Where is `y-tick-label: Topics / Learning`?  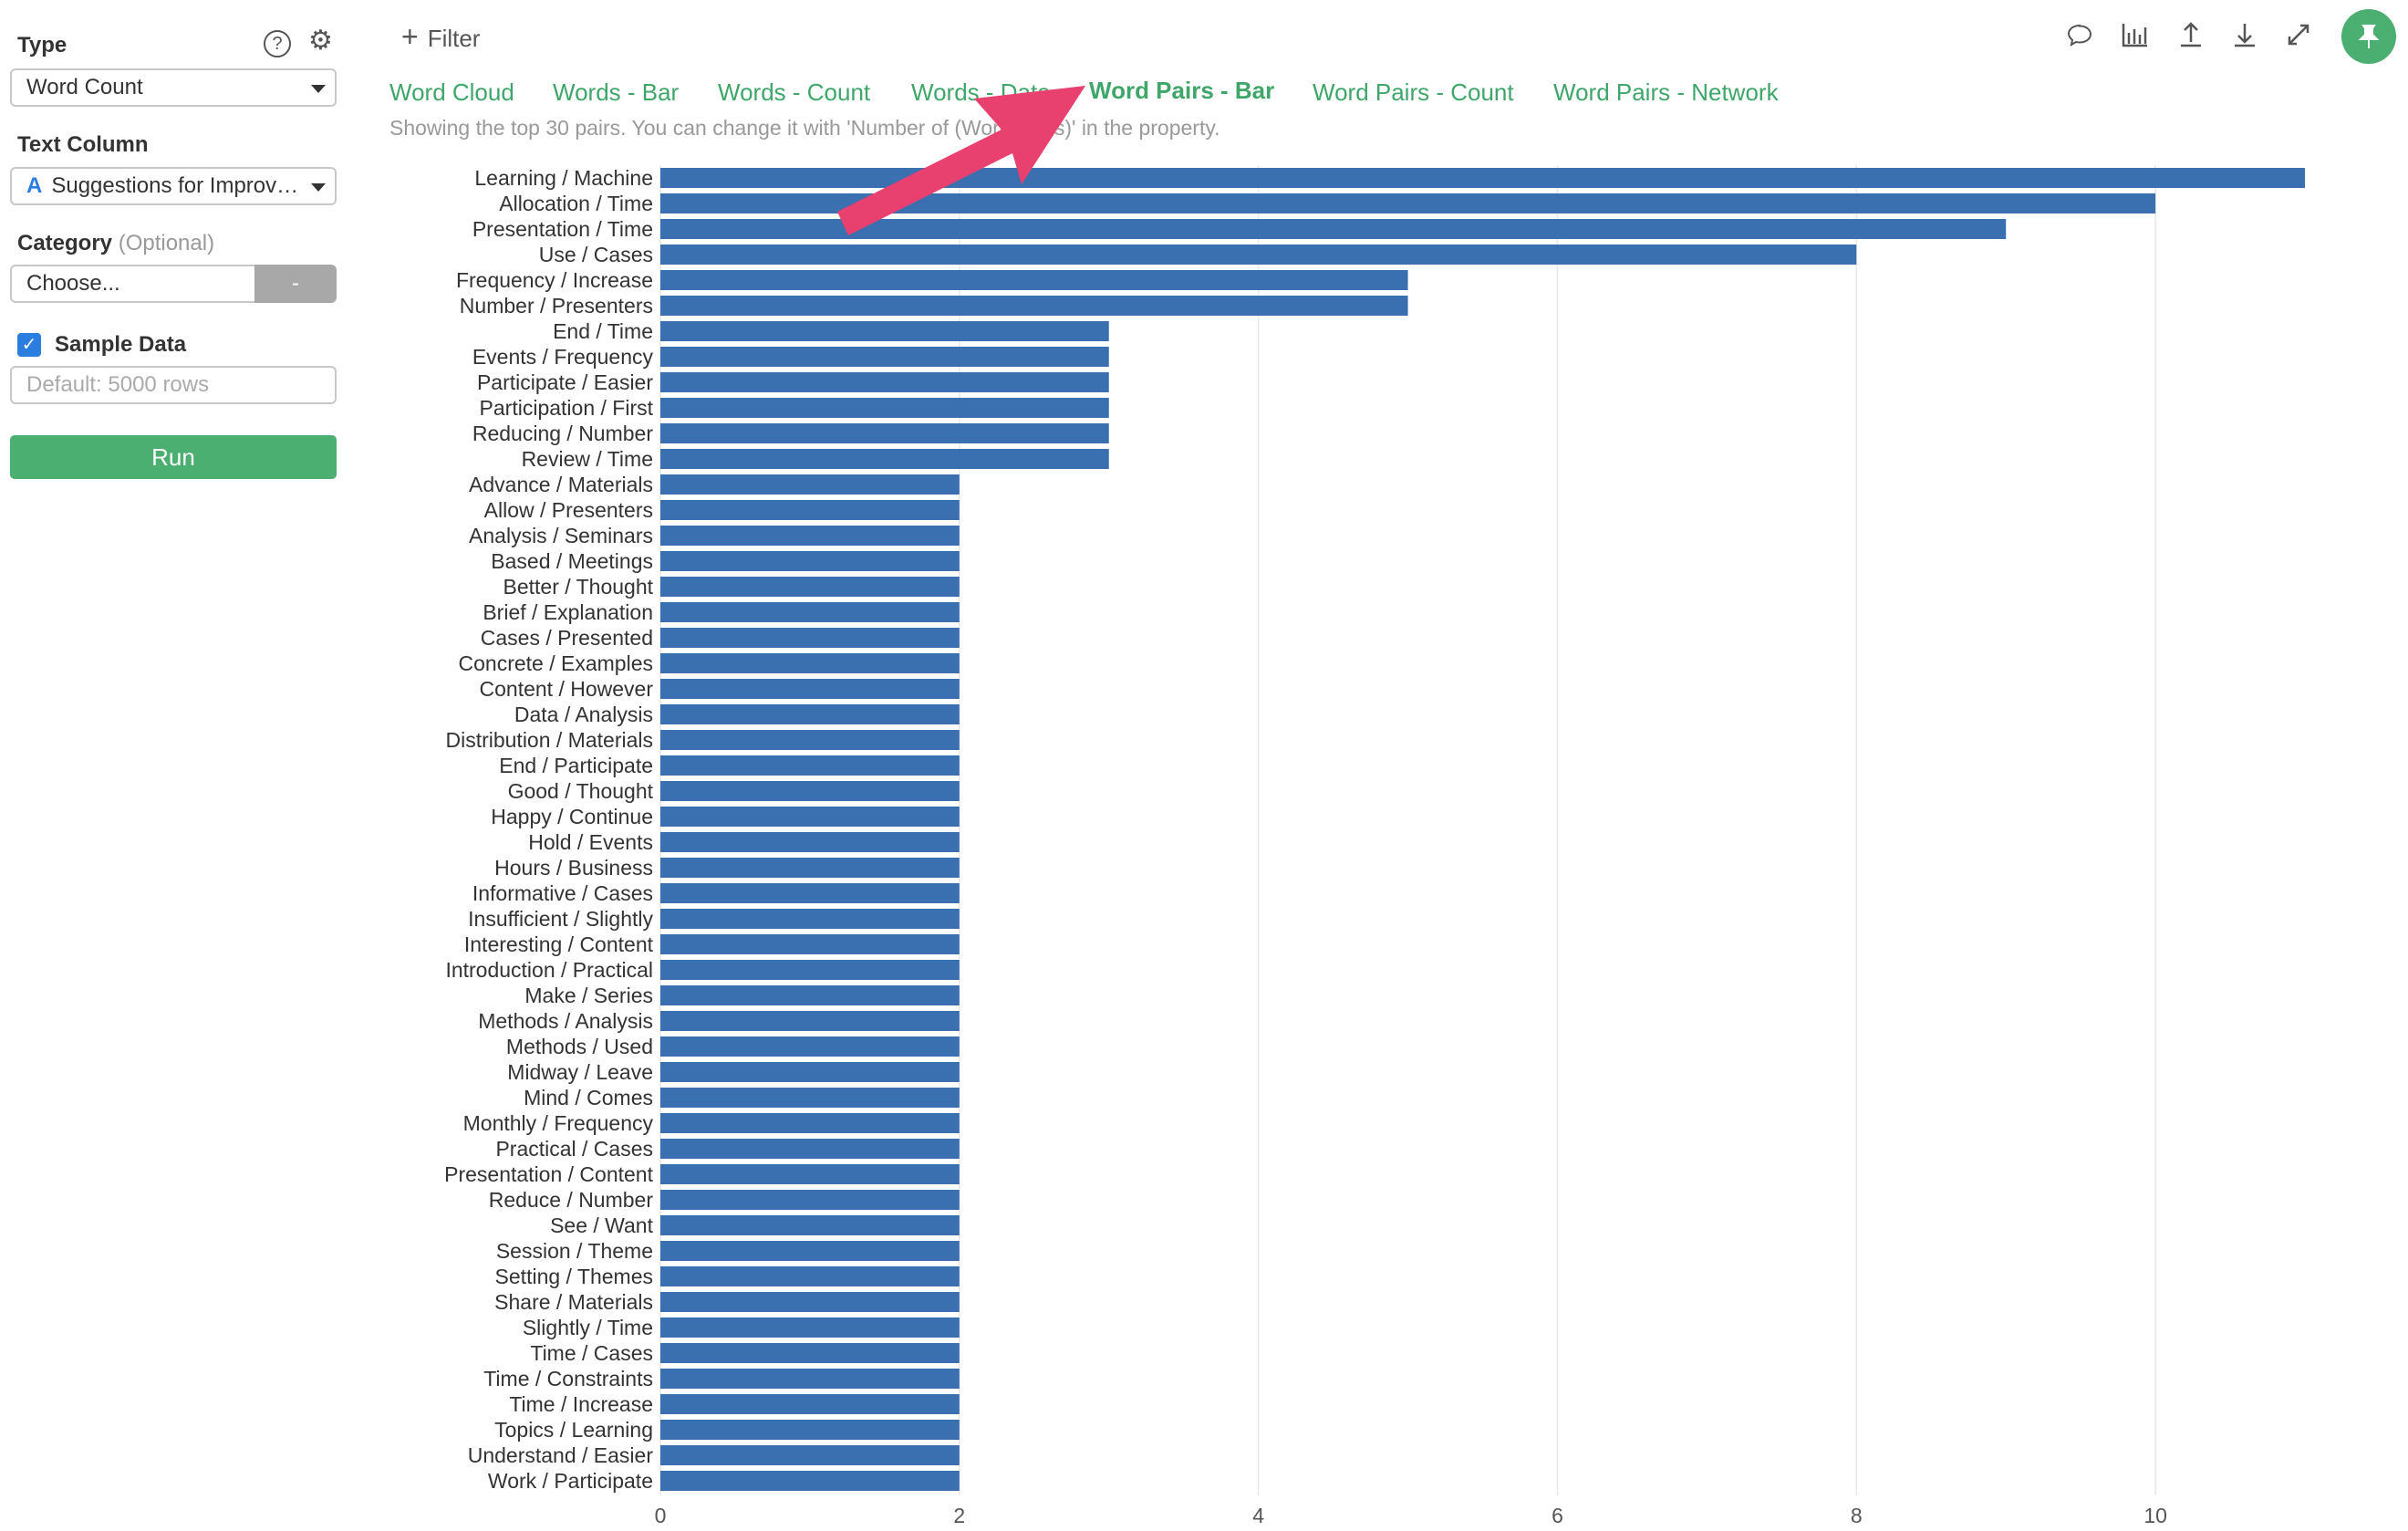
y-tick-label: Topics / Learning is located at coordinates (573, 1430).